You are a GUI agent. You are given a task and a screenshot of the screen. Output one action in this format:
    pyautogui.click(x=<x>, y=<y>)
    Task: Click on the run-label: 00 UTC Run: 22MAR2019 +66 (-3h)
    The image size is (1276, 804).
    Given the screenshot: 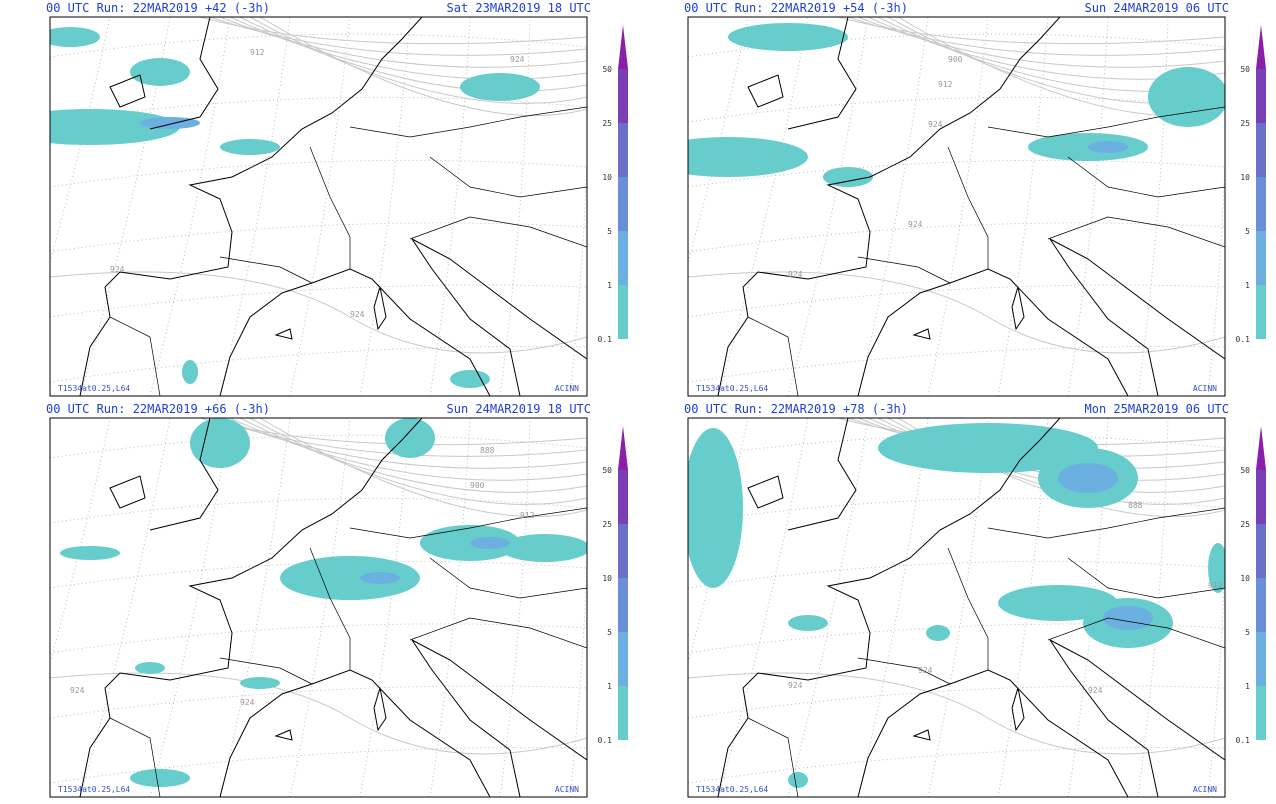 What is the action you would take?
    pyautogui.click(x=158, y=409)
    